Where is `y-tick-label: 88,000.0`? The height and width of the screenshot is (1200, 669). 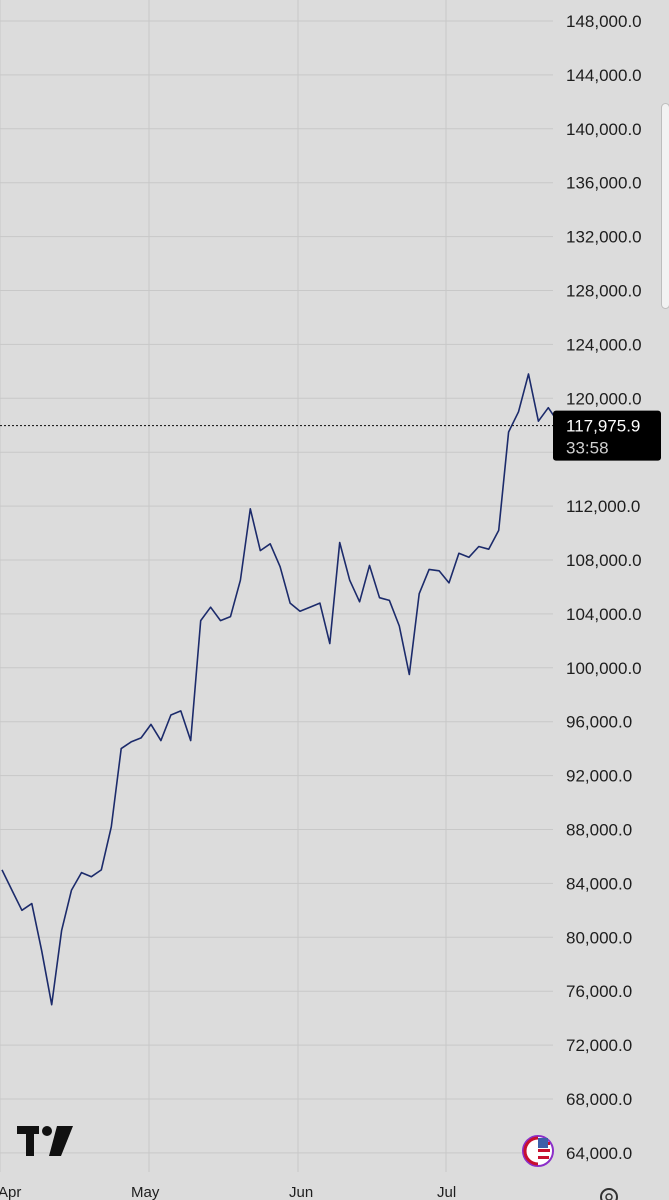 y-tick-label: 88,000.0 is located at coordinates (599, 830).